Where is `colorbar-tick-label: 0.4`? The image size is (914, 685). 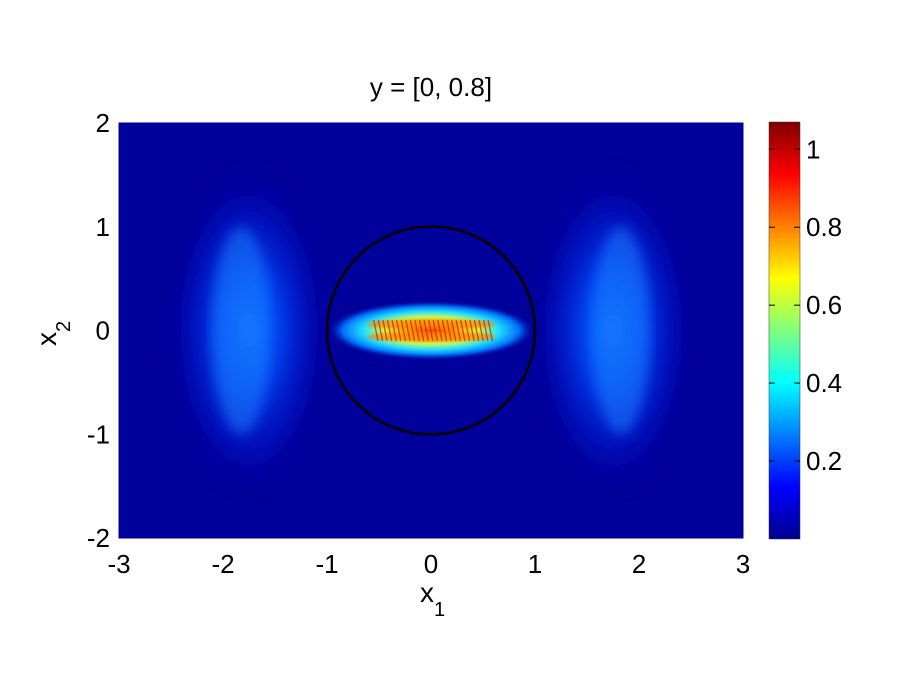 colorbar-tick-label: 0.4 is located at coordinates (824, 383).